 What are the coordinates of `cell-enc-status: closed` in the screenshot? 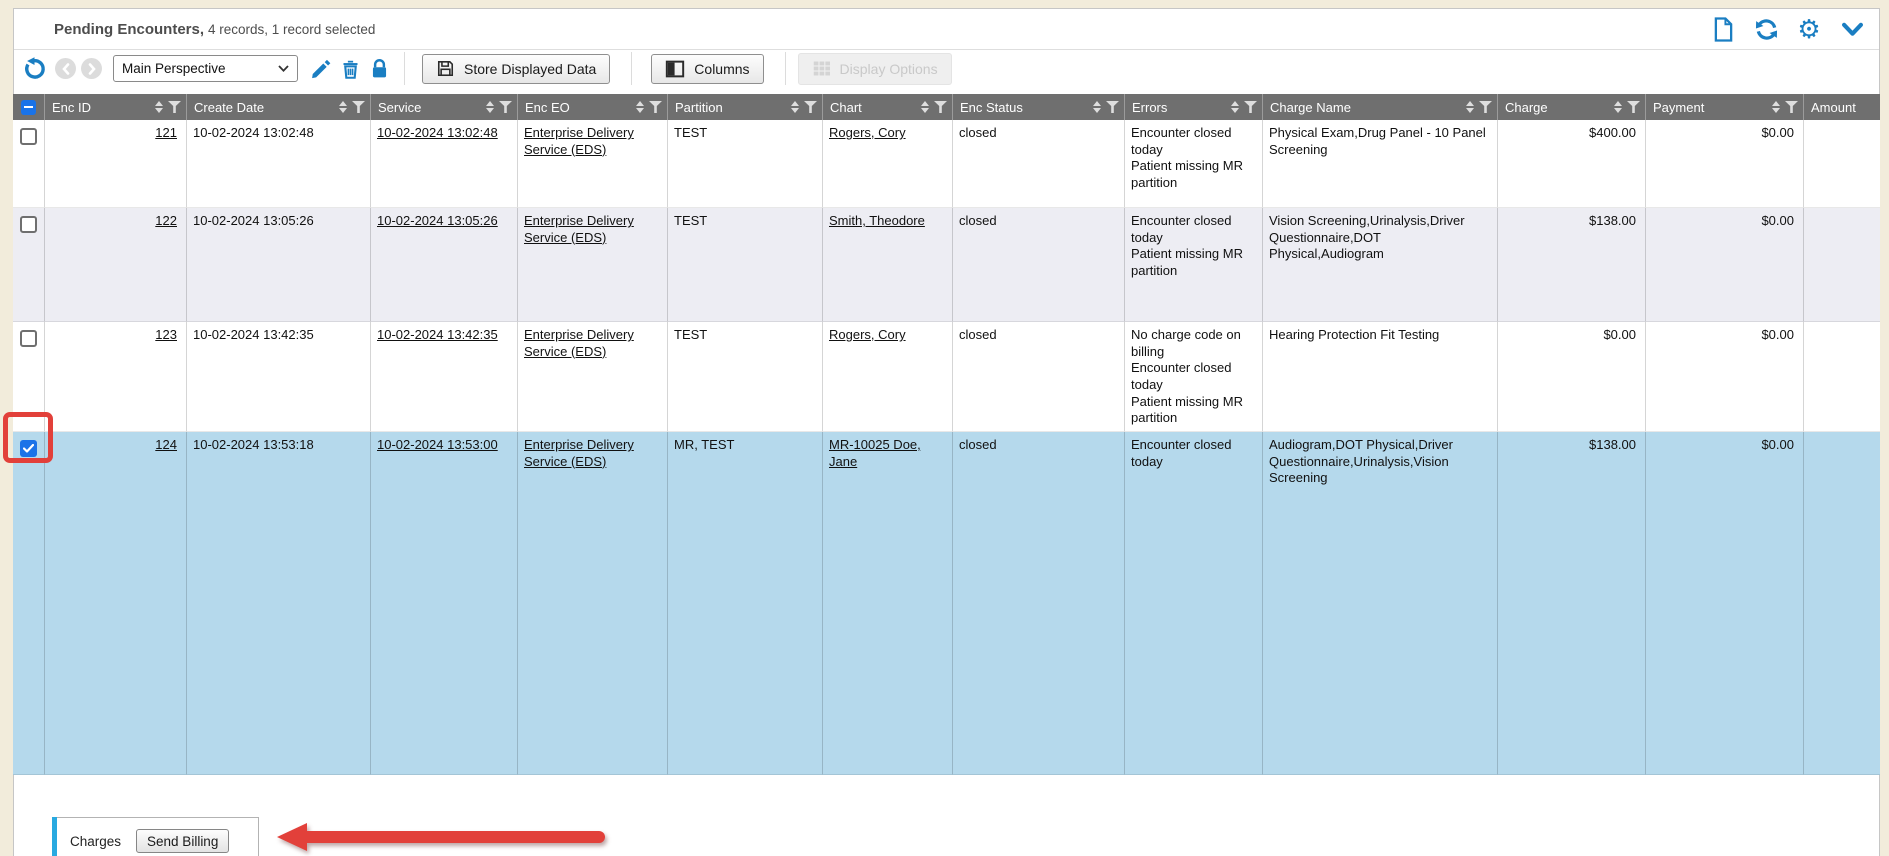 It's located at (1039, 164).